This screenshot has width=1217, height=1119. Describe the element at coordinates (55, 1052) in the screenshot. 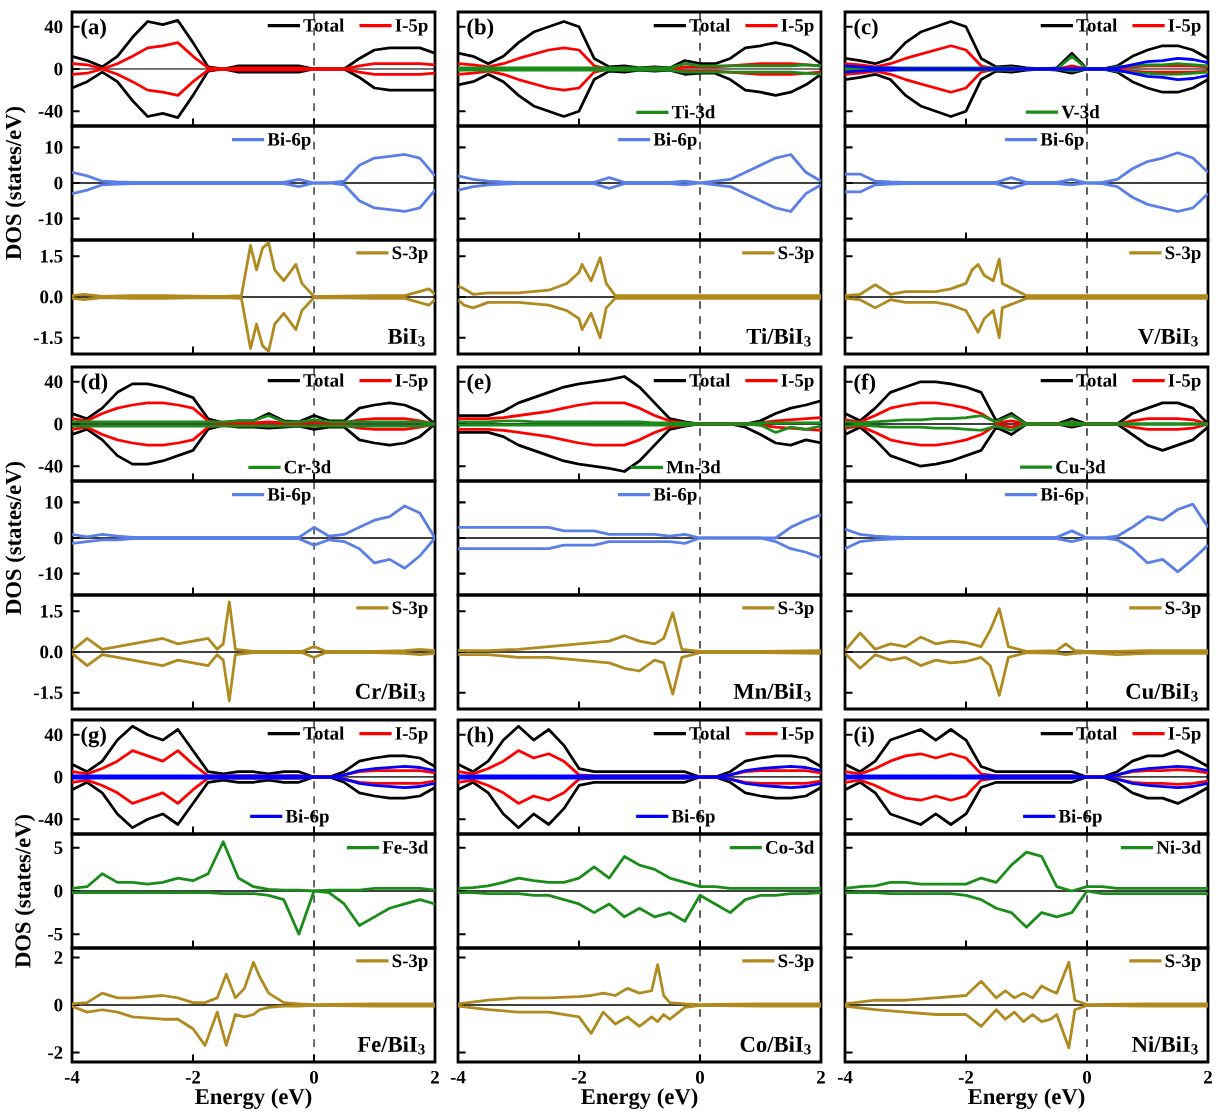

I see `y-tick-label: -2` at that location.